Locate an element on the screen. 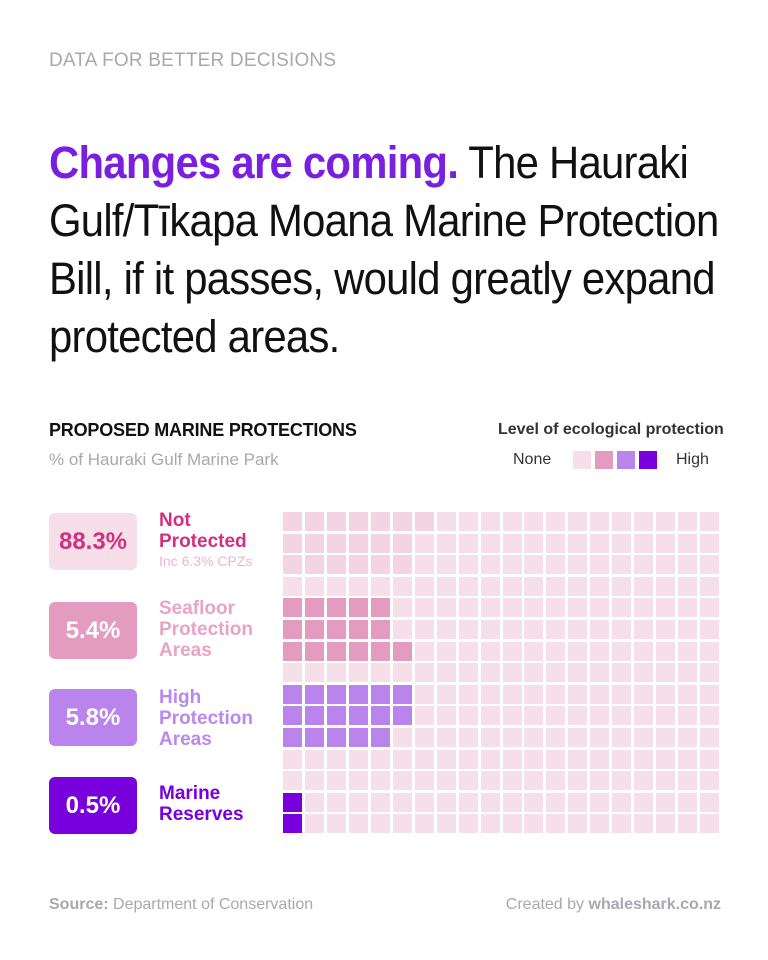  legend-high-label: High is located at coordinates (692, 459).